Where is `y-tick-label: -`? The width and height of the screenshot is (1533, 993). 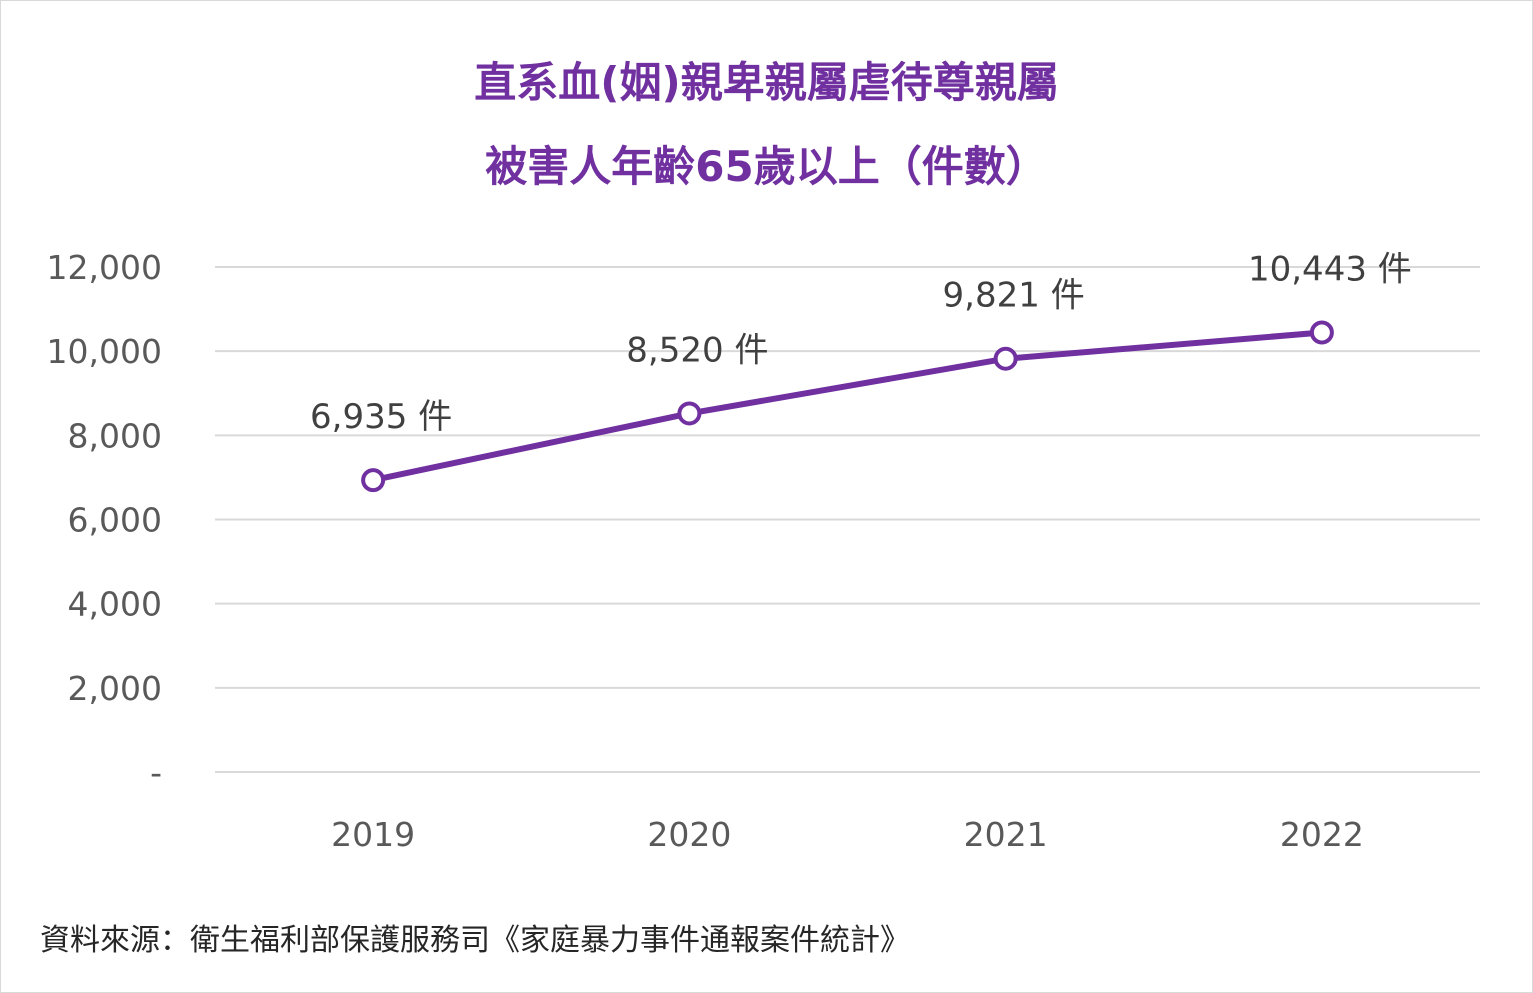 y-tick-label: - is located at coordinates (156, 772).